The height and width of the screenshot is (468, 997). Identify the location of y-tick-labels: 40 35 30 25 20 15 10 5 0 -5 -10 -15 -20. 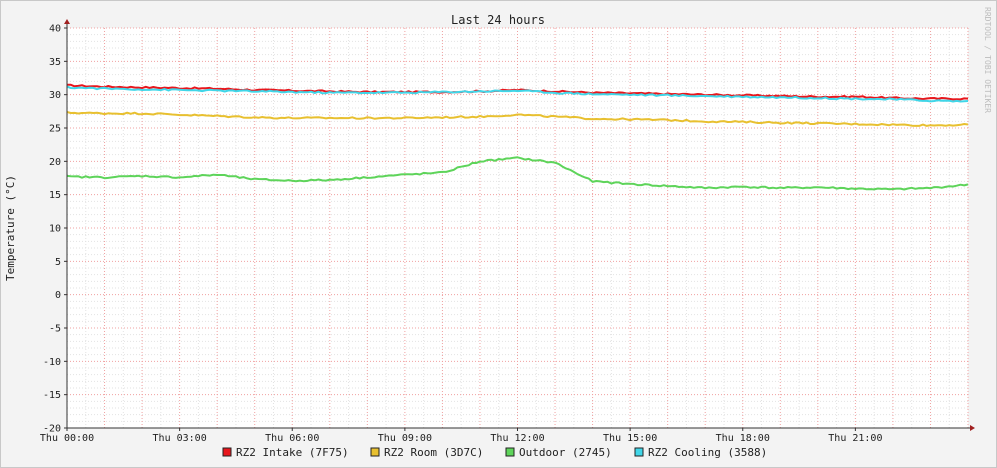
(55, 229).